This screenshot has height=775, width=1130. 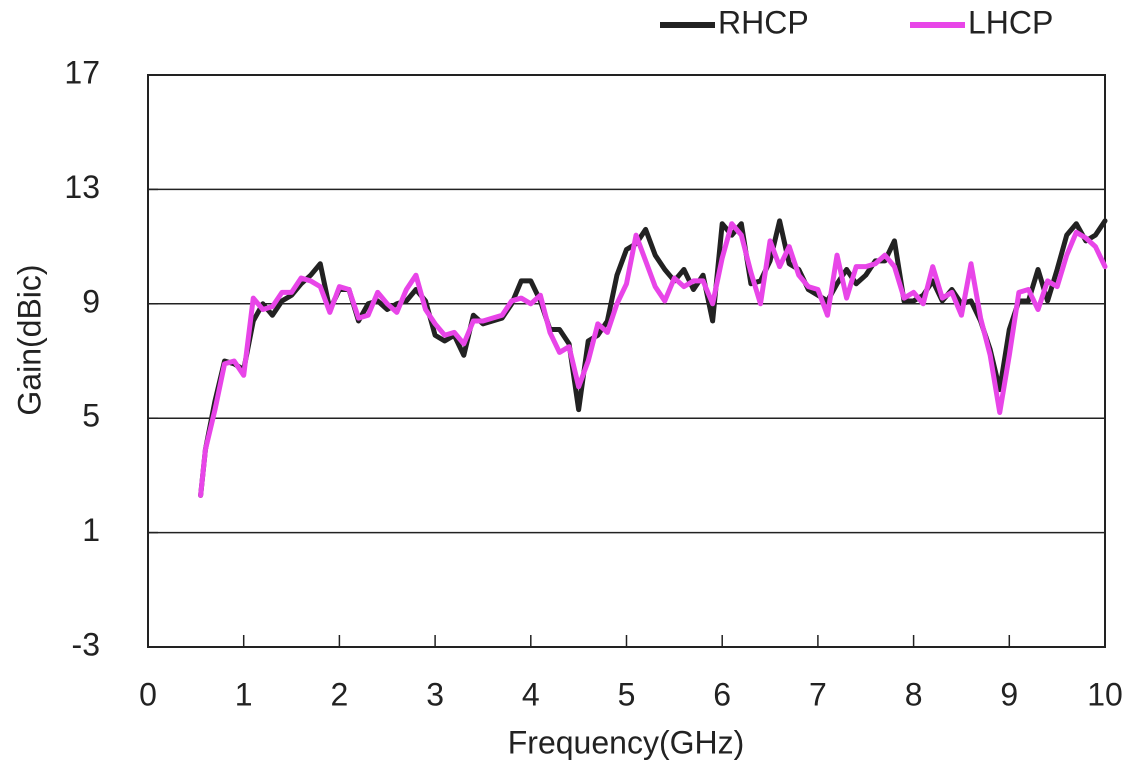 I want to click on y-tick-label: 5, so click(x=91, y=416).